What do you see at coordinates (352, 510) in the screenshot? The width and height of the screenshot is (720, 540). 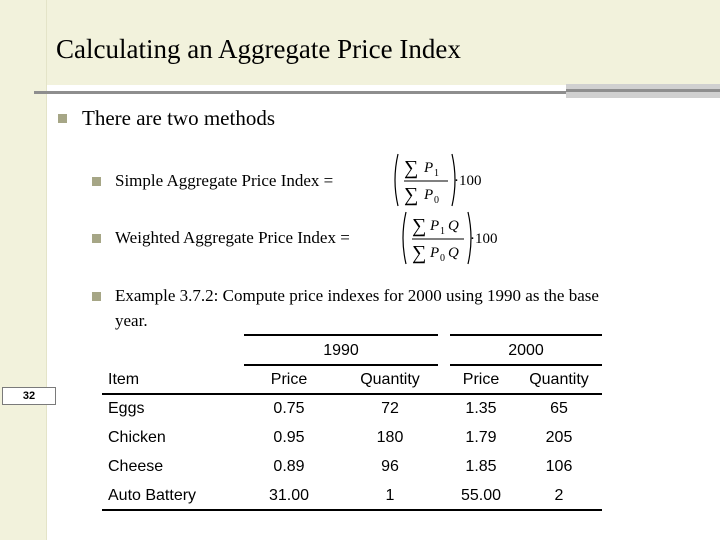 I see `rule-table-bottom` at bounding box center [352, 510].